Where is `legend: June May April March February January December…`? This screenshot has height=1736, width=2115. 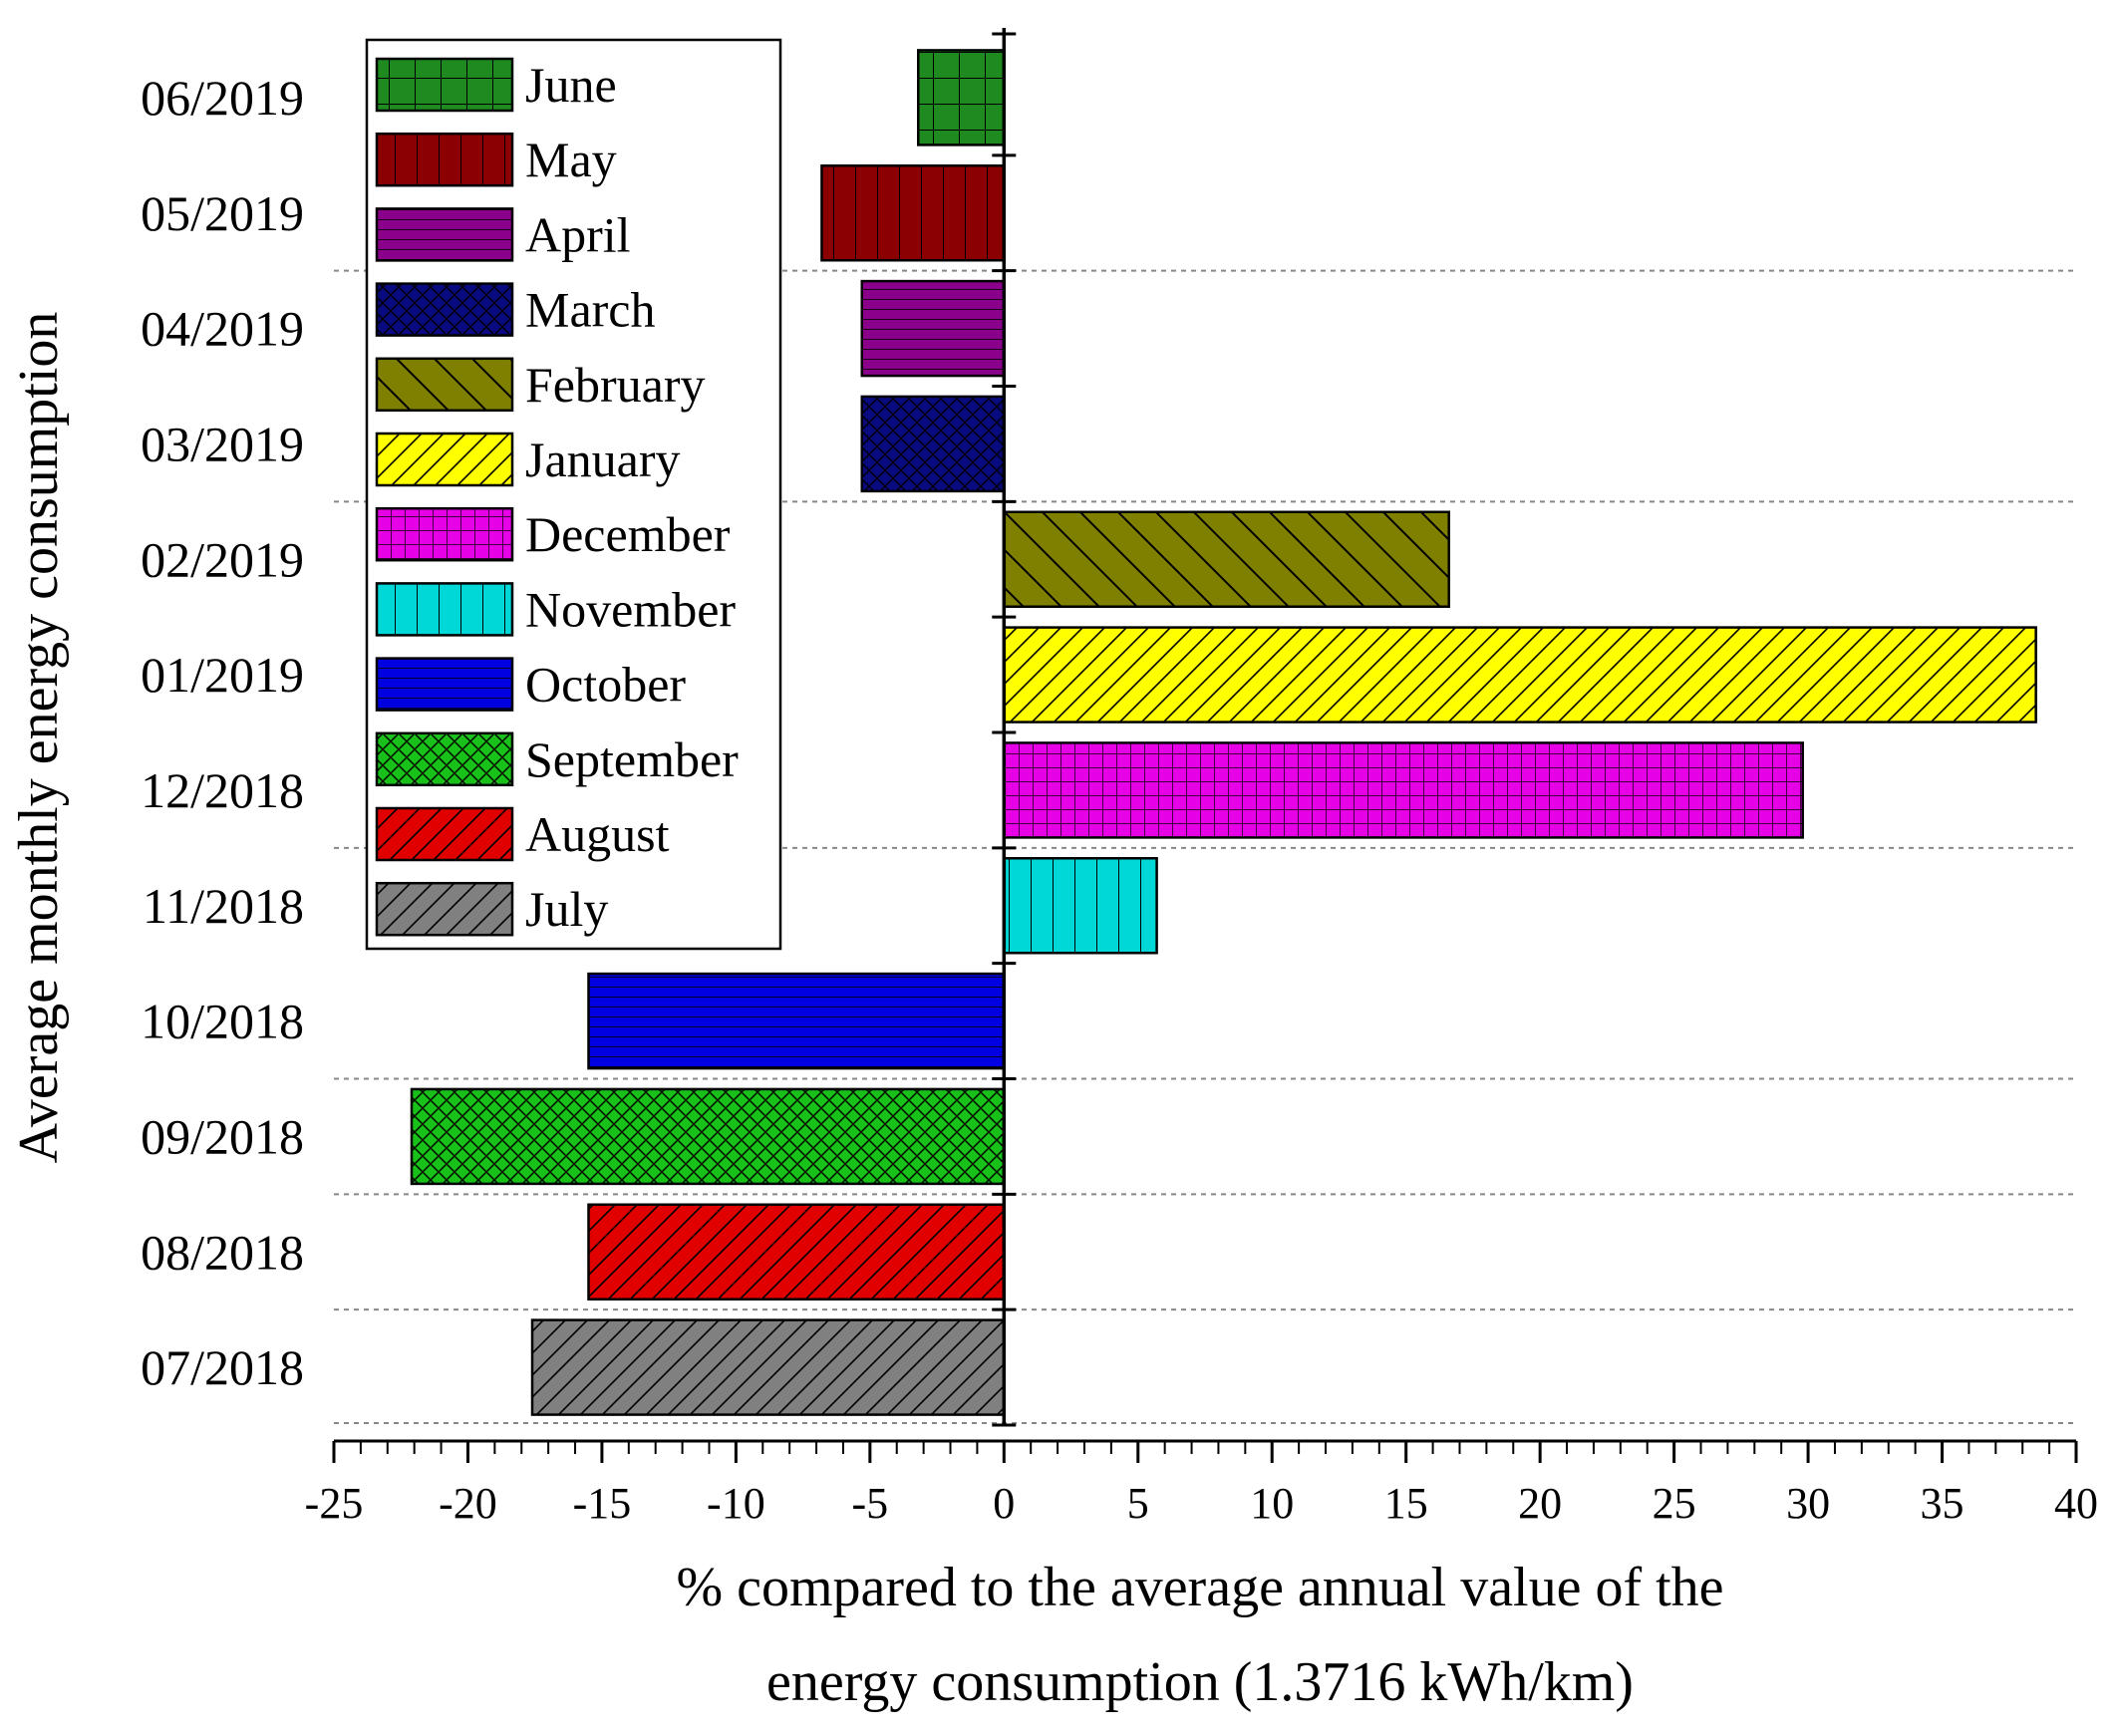
legend: June May April March February January December… is located at coordinates (573, 494).